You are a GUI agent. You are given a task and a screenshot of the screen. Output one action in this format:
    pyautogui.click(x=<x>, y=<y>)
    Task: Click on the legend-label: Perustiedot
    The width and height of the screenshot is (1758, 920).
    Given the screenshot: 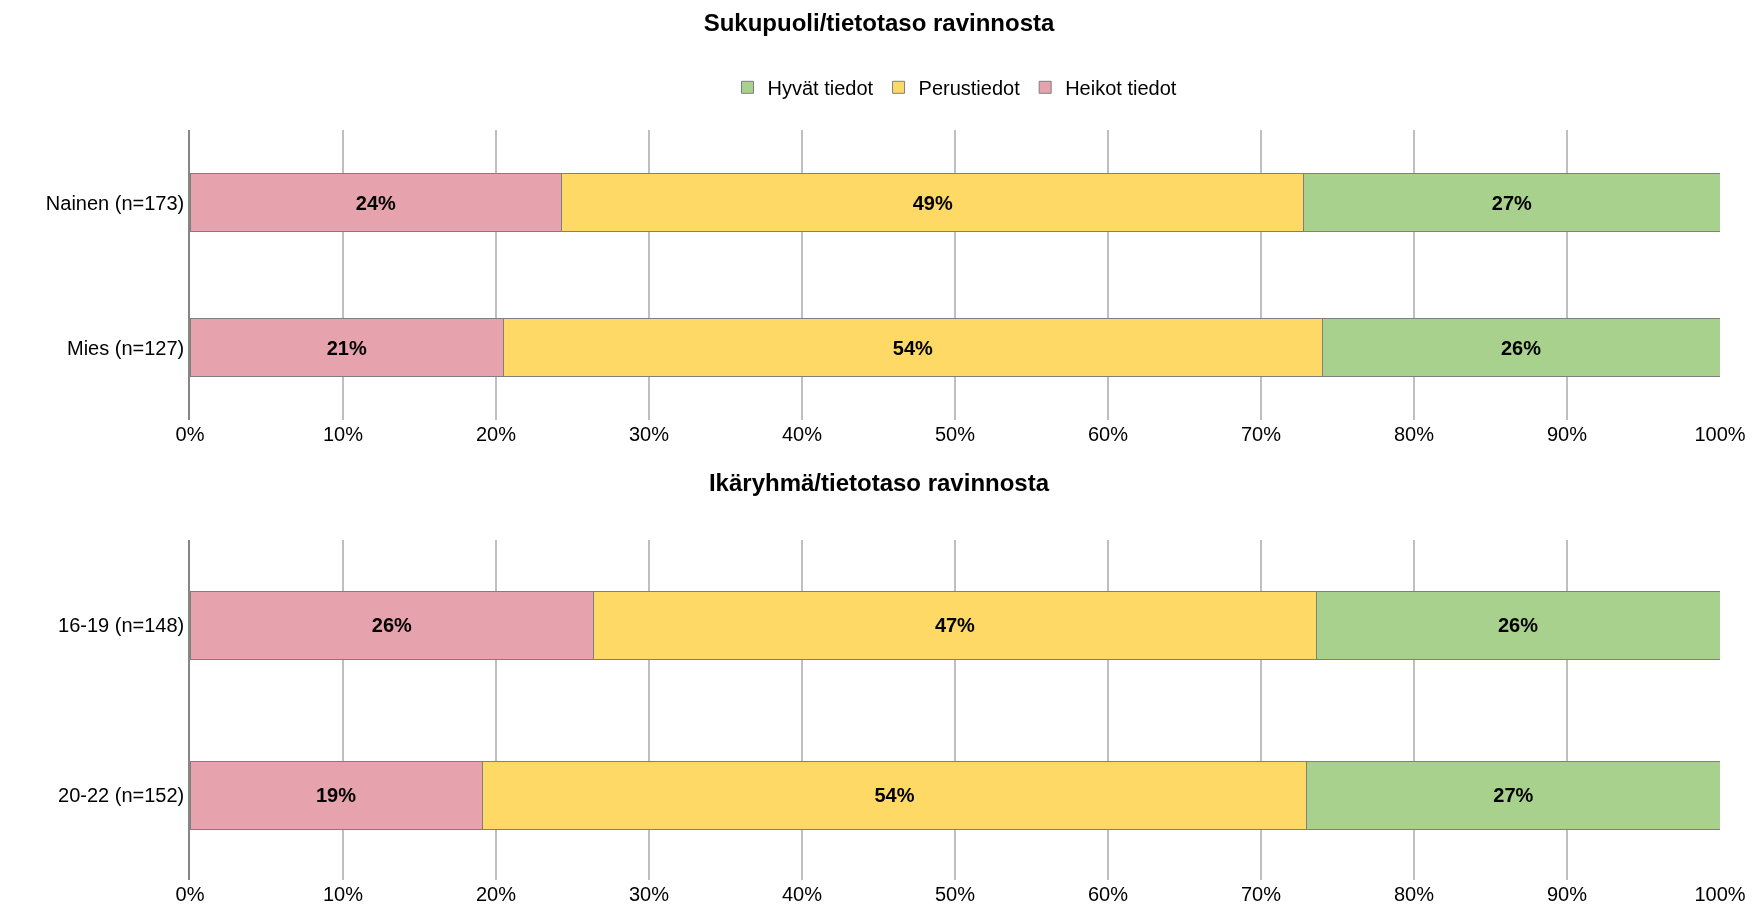 What is the action you would take?
    pyautogui.click(x=969, y=88)
    